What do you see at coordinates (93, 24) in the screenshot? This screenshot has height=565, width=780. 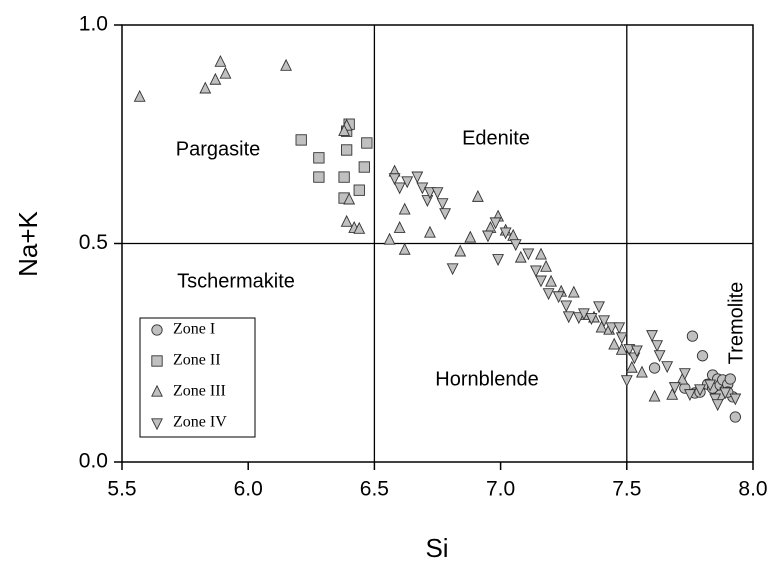 I see `y-tick-label: 1.0` at bounding box center [93, 24].